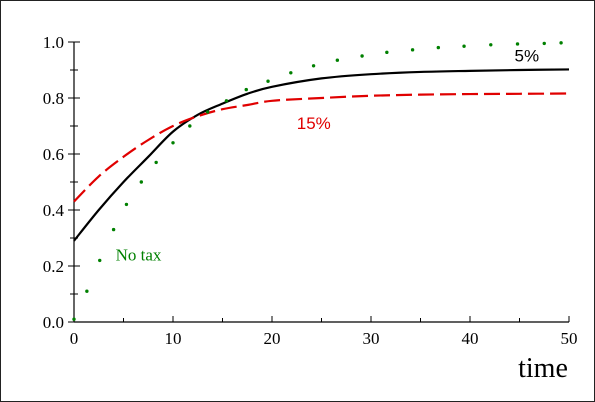 Image resolution: width=595 pixels, height=402 pixels. What do you see at coordinates (569, 338) in the screenshot?
I see `x-tick-label: 50` at bounding box center [569, 338].